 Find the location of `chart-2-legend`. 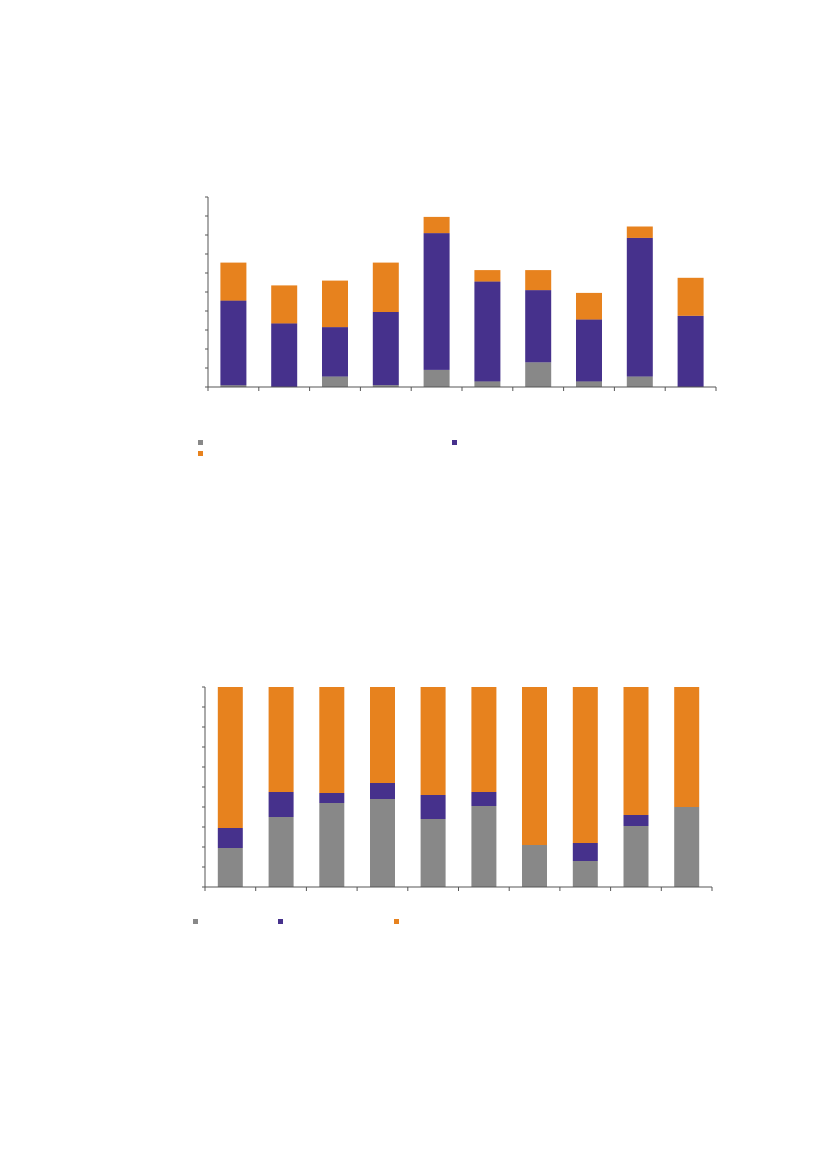

chart-2-legend is located at coordinates (296, 921).